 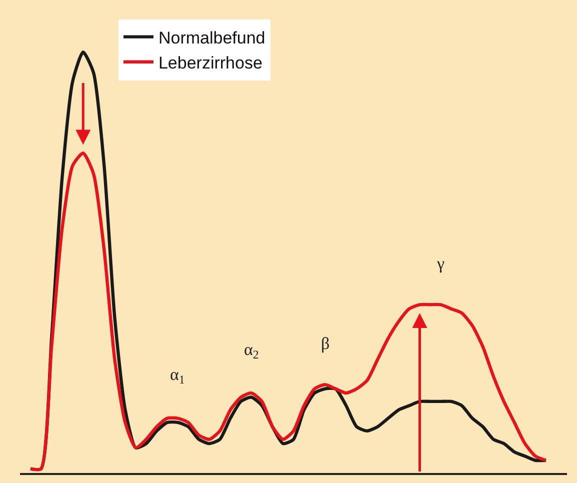 I want to click on annotation: β, so click(x=325, y=343).